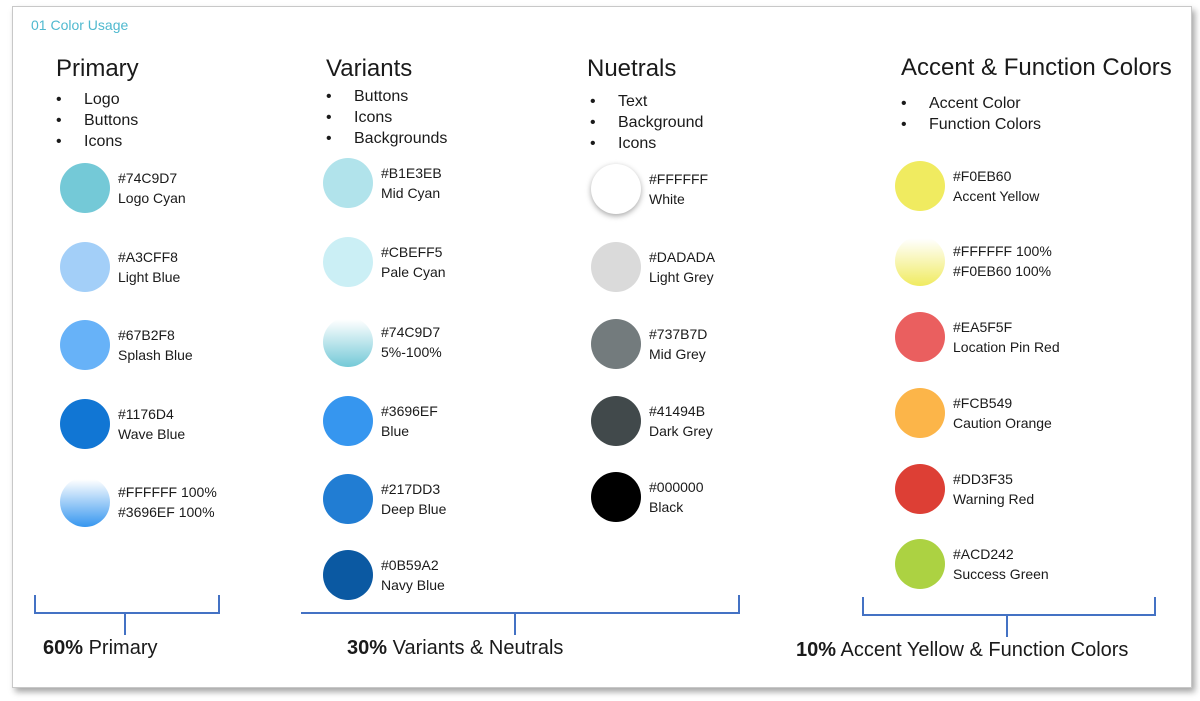 This screenshot has width=1200, height=701. I want to click on swatch-hex: #FCB549, so click(983, 403).